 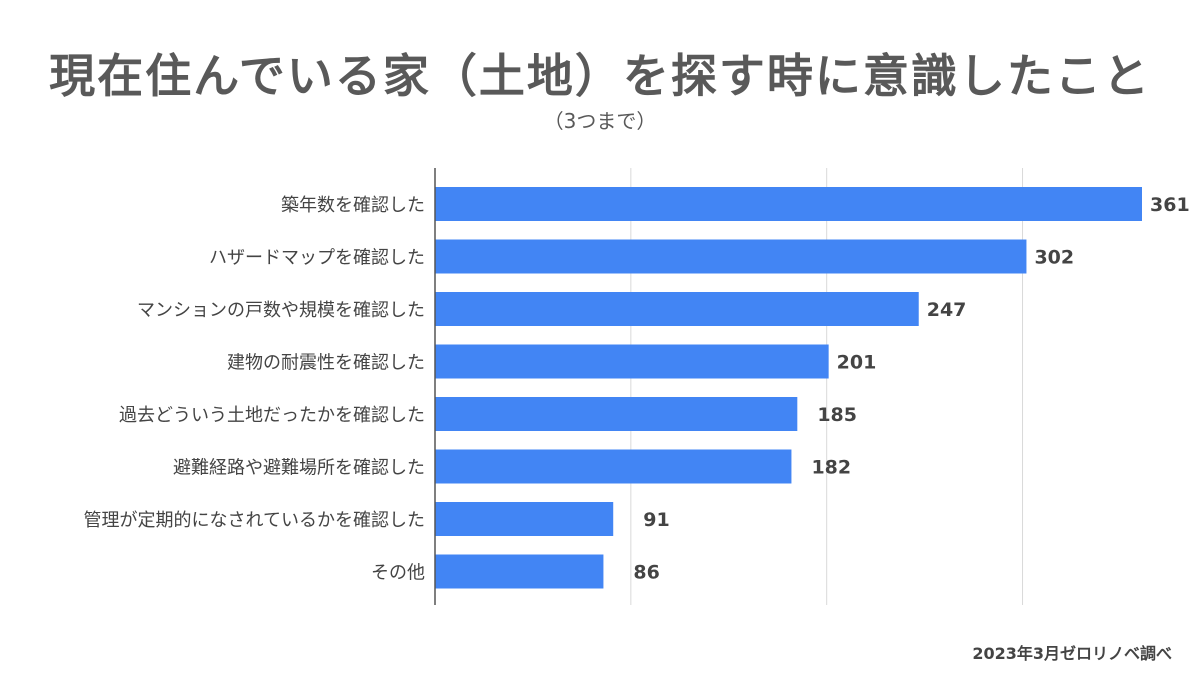 I want to click on data-label: 86, so click(x=646, y=573).